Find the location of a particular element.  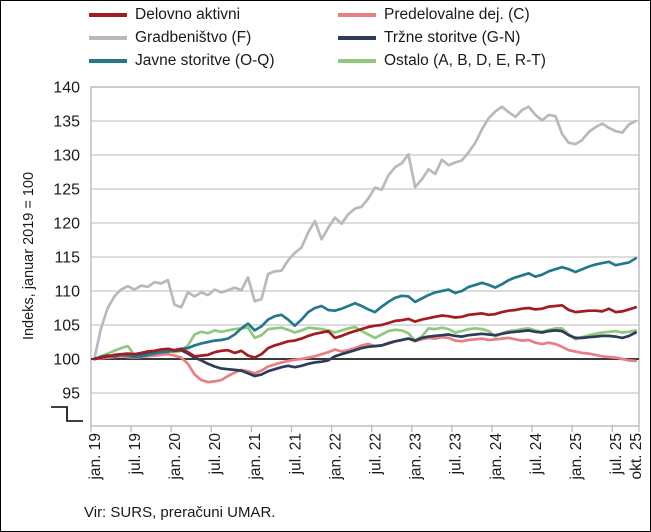

x-tick-label: jul. 21 is located at coordinates (295, 454).